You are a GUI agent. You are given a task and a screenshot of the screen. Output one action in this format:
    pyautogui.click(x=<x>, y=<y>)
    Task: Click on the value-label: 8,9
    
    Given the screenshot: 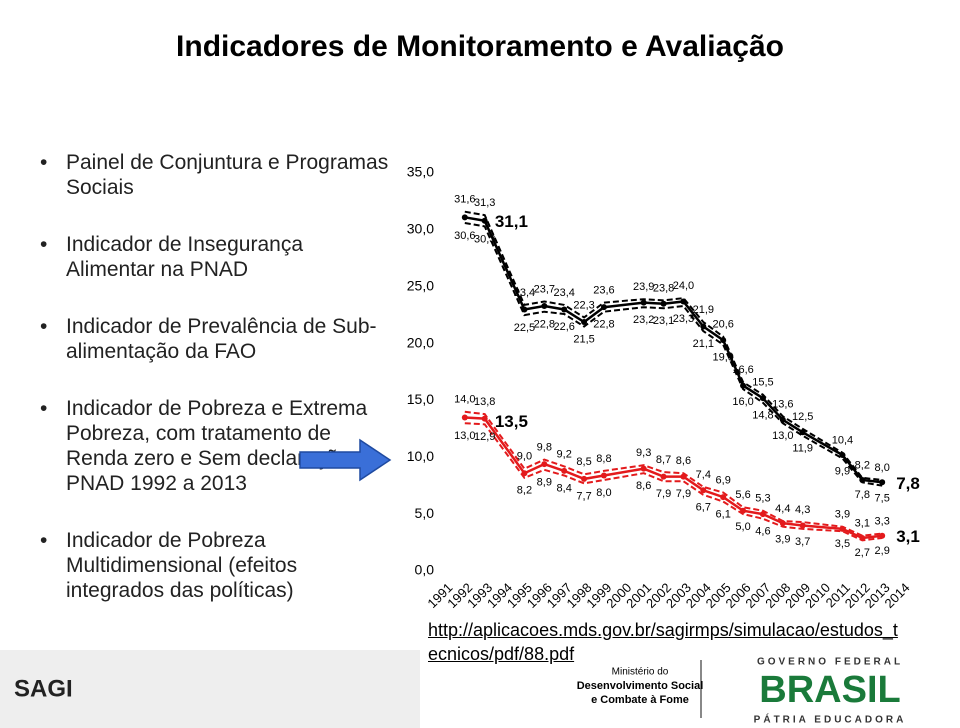 What is the action you would take?
    pyautogui.click(x=544, y=483)
    